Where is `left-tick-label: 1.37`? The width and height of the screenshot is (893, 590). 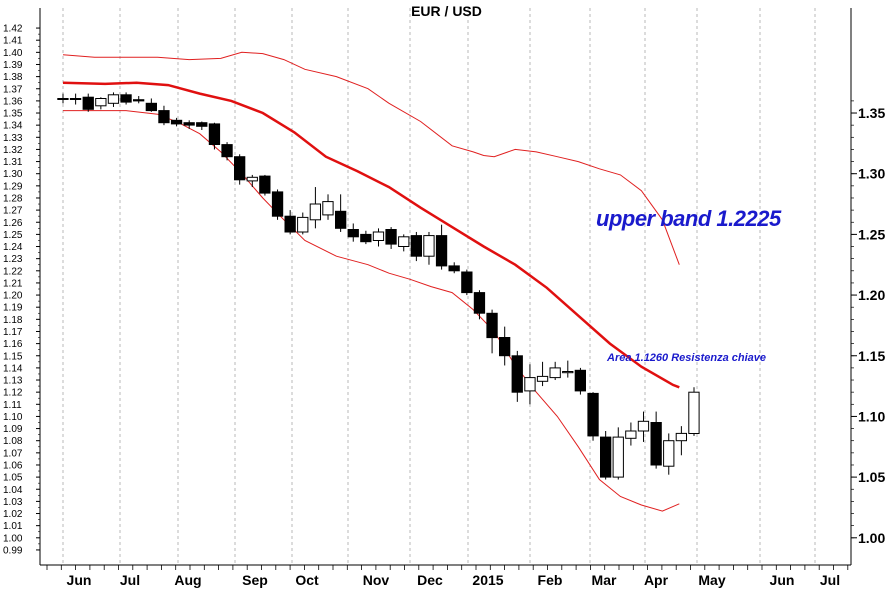
left-tick-label: 1.37 is located at coordinates (13, 89).